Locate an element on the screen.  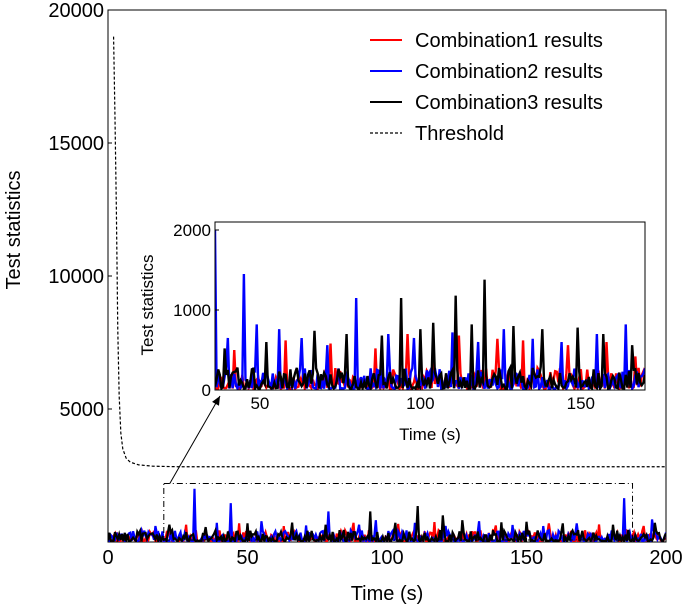
x-axis-label: Time (s) is located at coordinates (387, 594).